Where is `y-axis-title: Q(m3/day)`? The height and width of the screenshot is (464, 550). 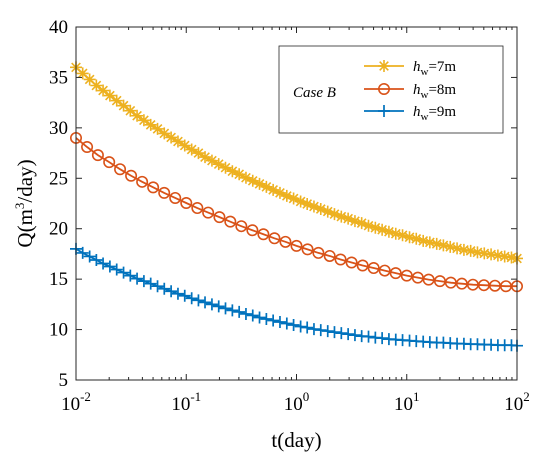
y-axis-title: Q(m3/day) is located at coordinates (24, 203).